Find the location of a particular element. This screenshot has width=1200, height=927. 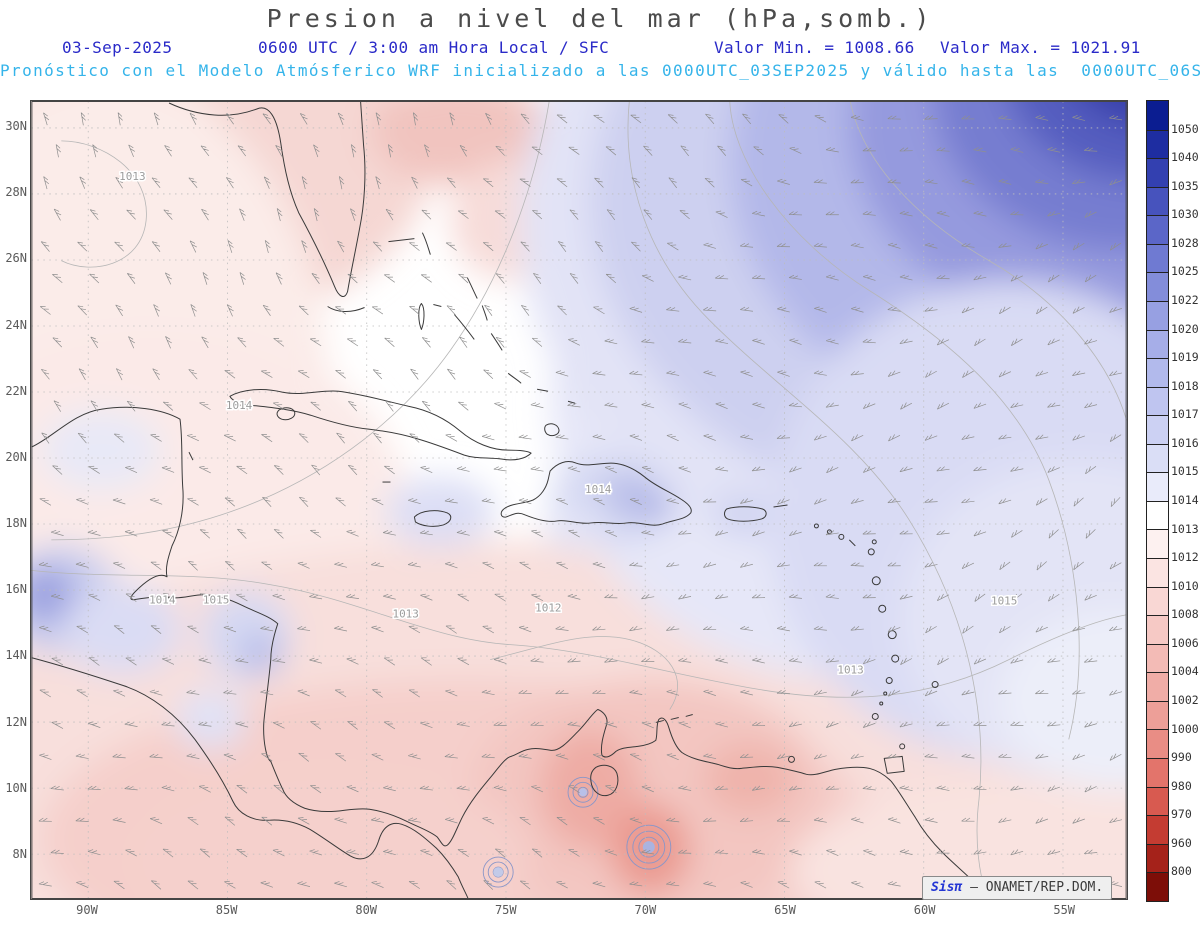

credit-text: – ONAMET/REP.DOM. is located at coordinates (1033, 887).